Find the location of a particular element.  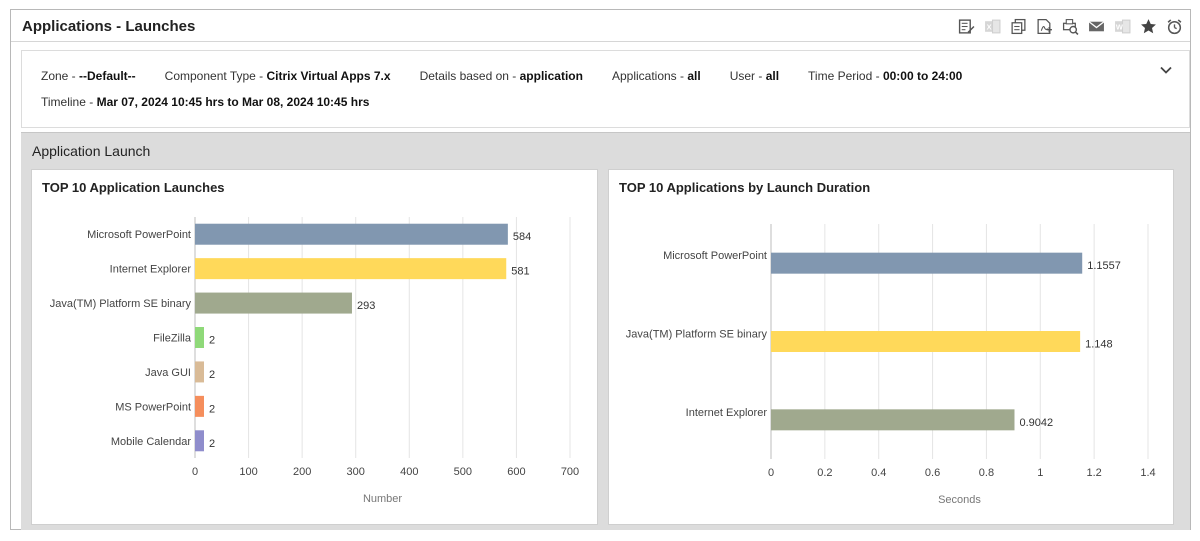

print-preview-icon is located at coordinates (1070, 26).